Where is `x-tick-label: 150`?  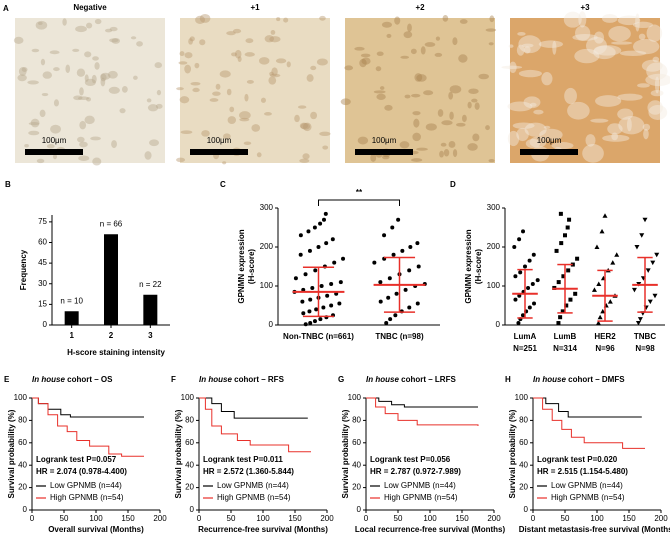
x-tick-label: 150 is located at coordinates (295, 518).